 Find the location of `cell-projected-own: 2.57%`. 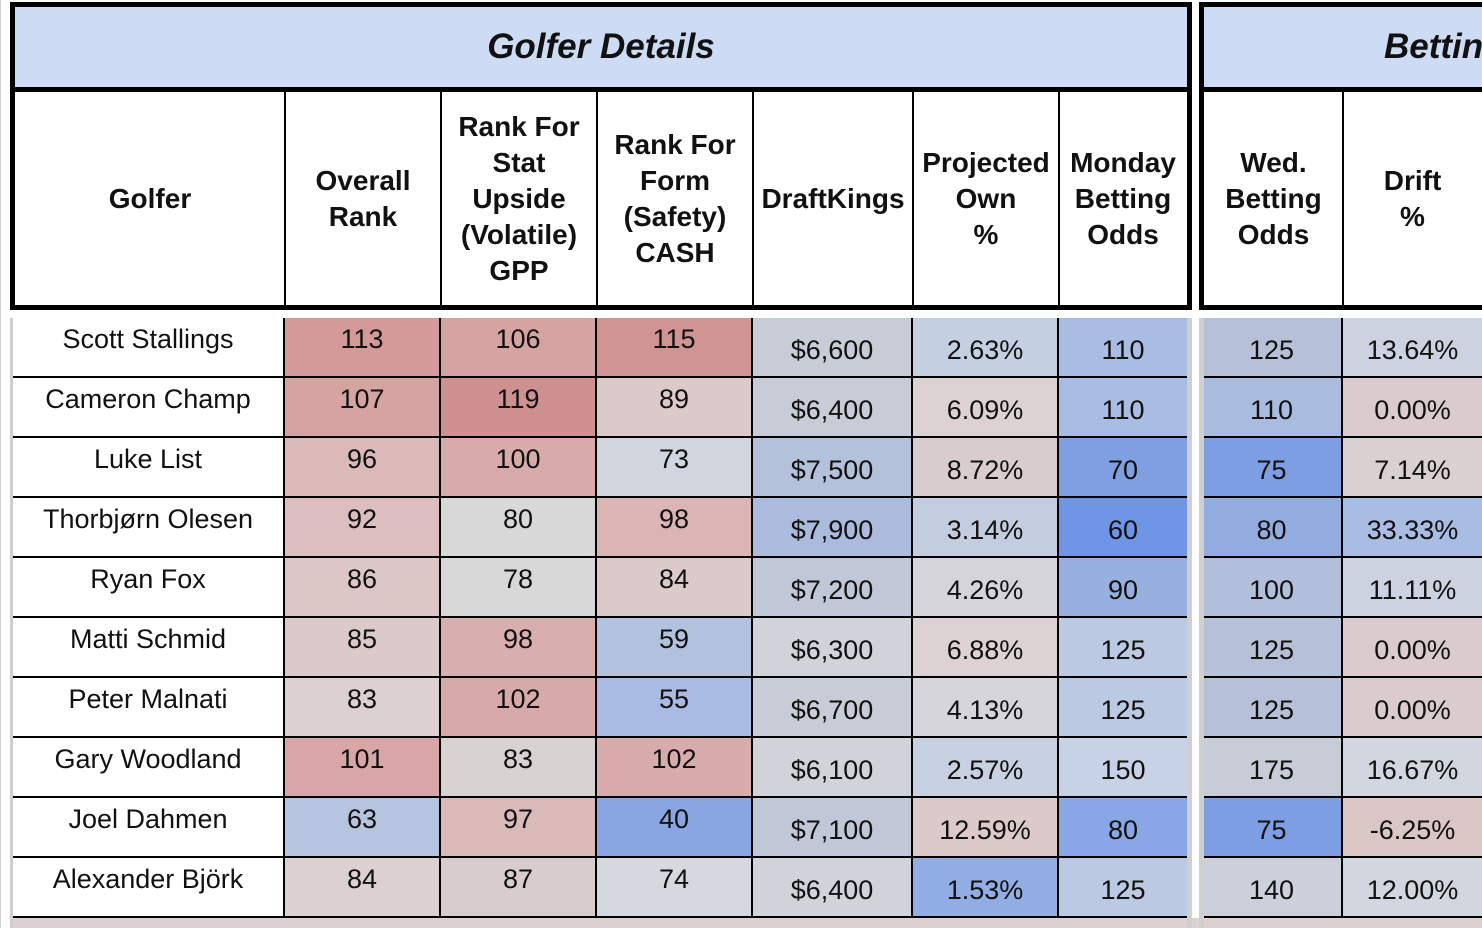

cell-projected-own: 2.57% is located at coordinates (986, 768).